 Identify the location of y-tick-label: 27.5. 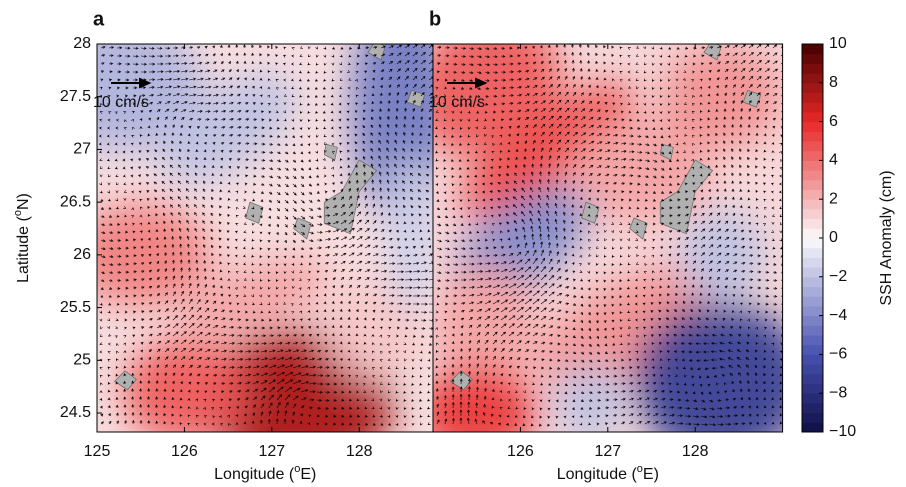
(75, 96).